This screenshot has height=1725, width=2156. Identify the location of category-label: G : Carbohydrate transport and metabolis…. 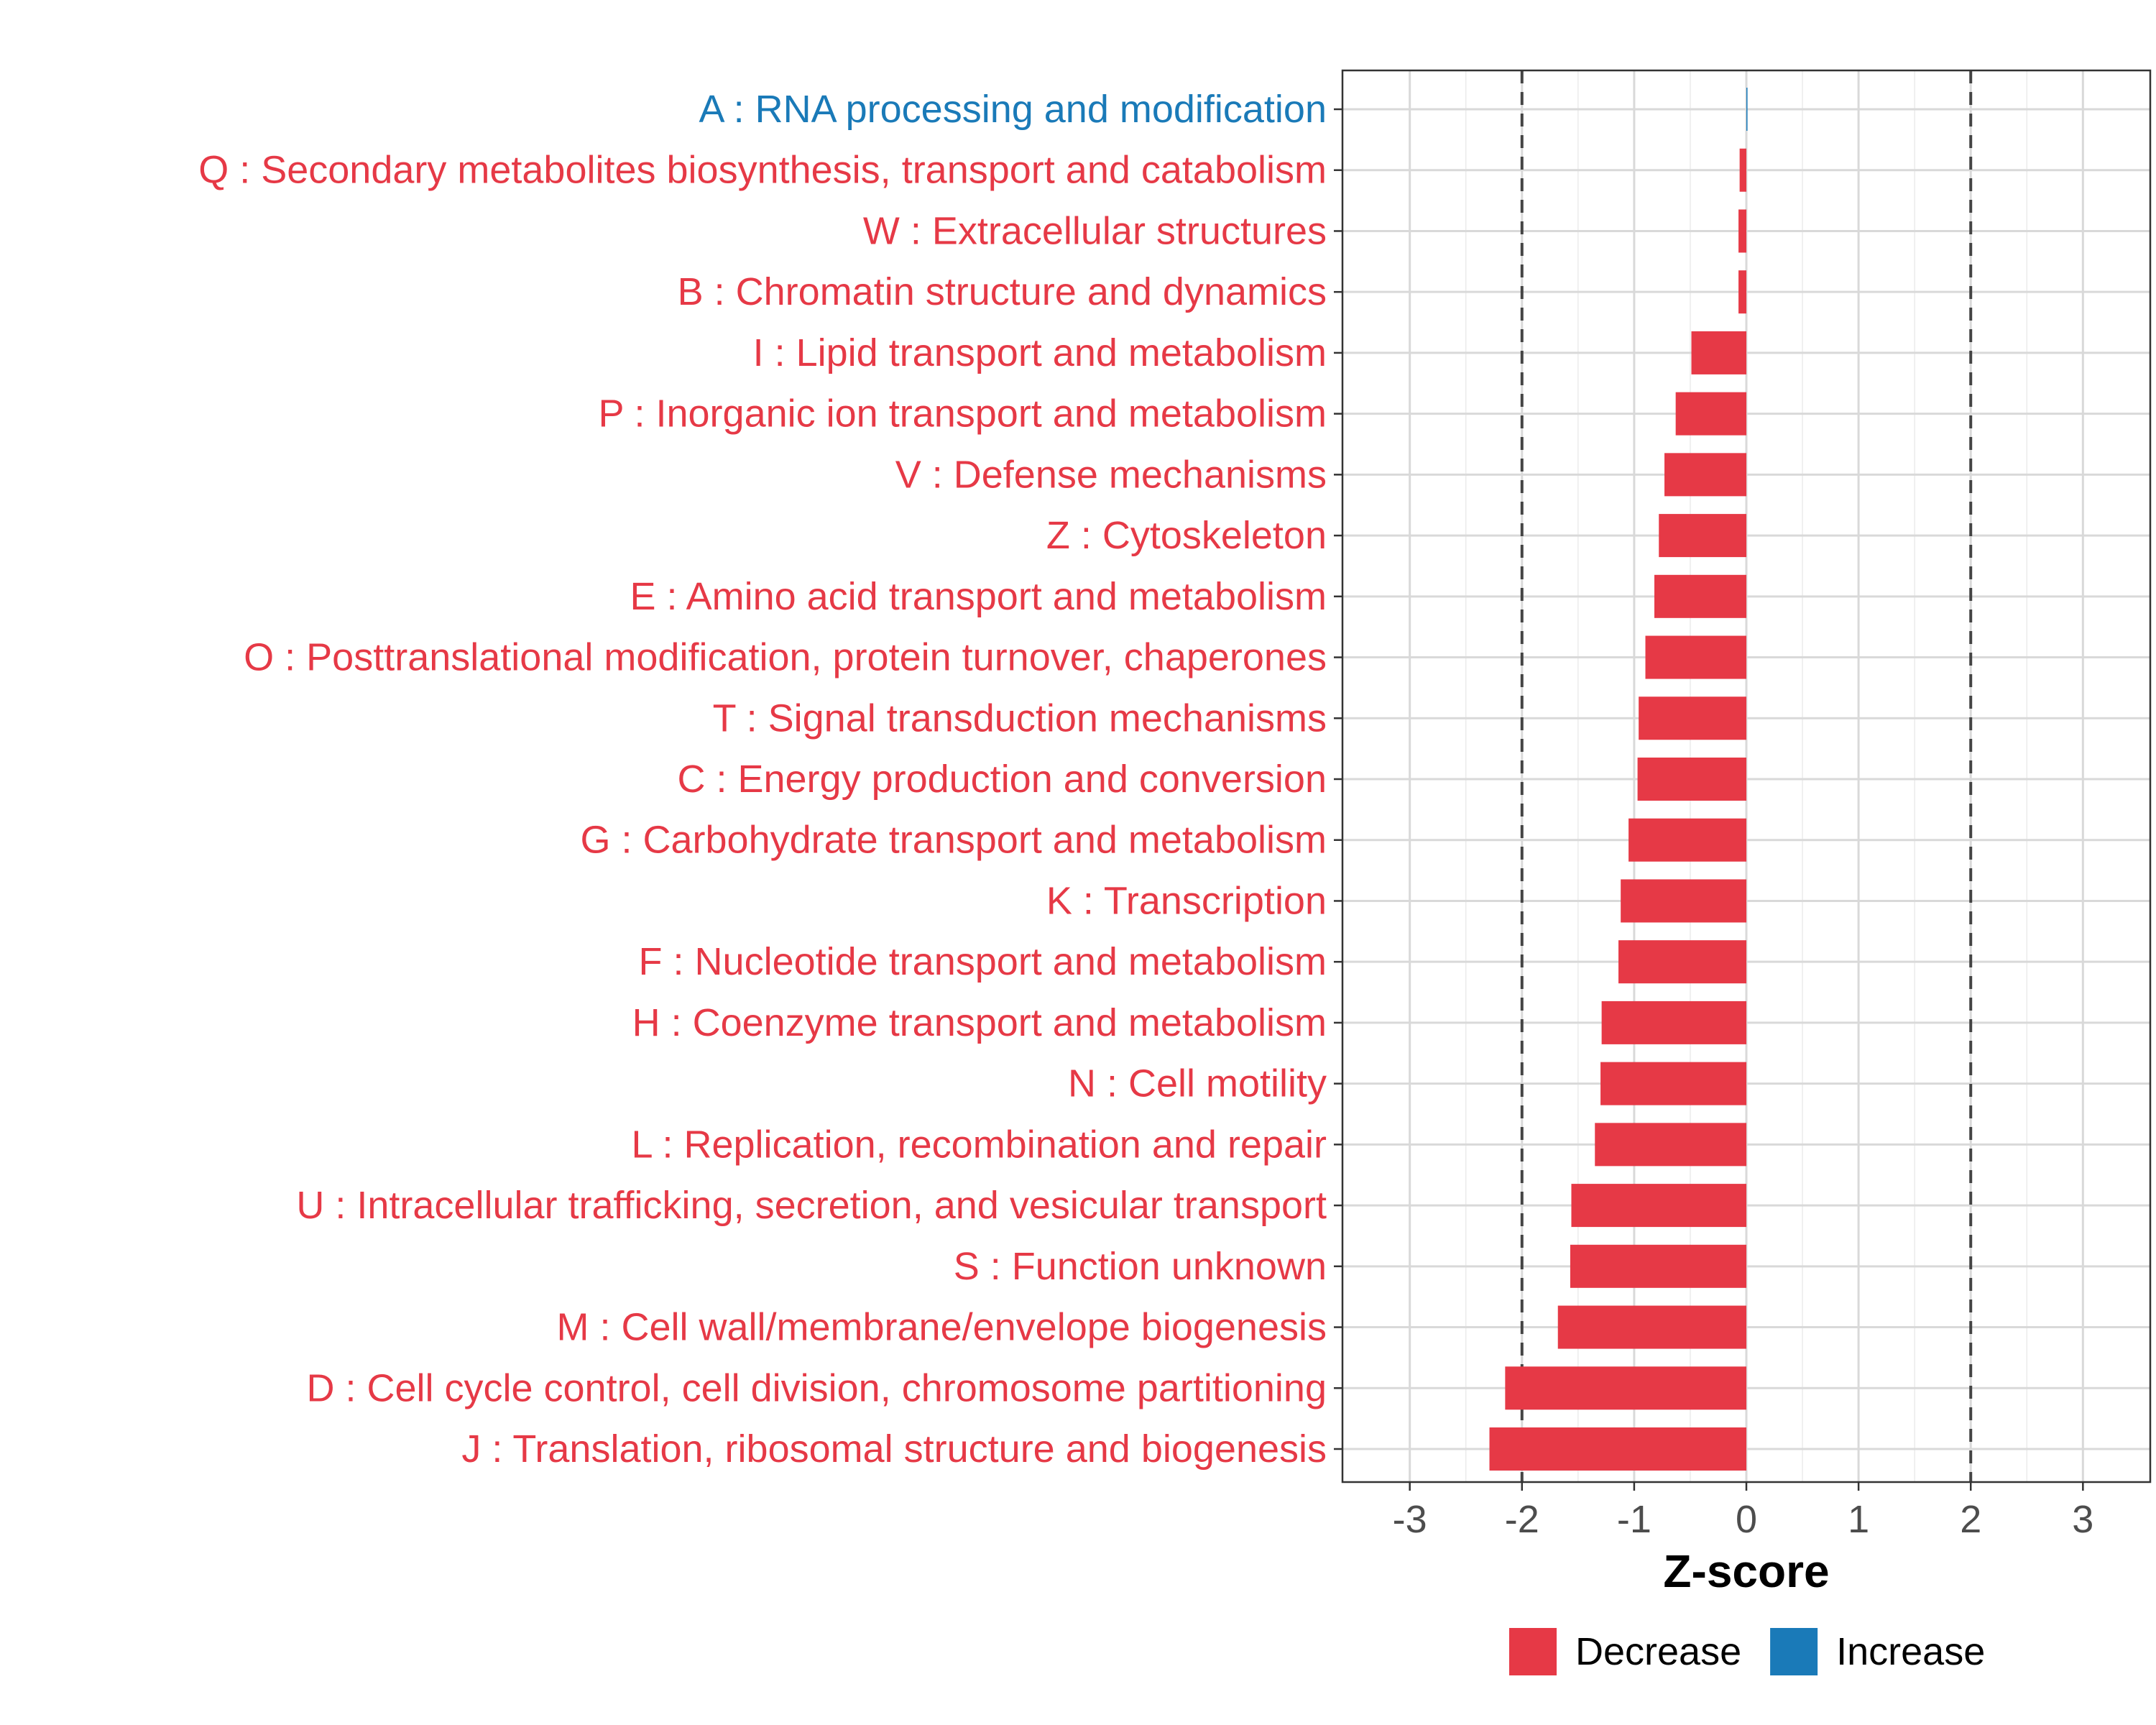
(954, 840).